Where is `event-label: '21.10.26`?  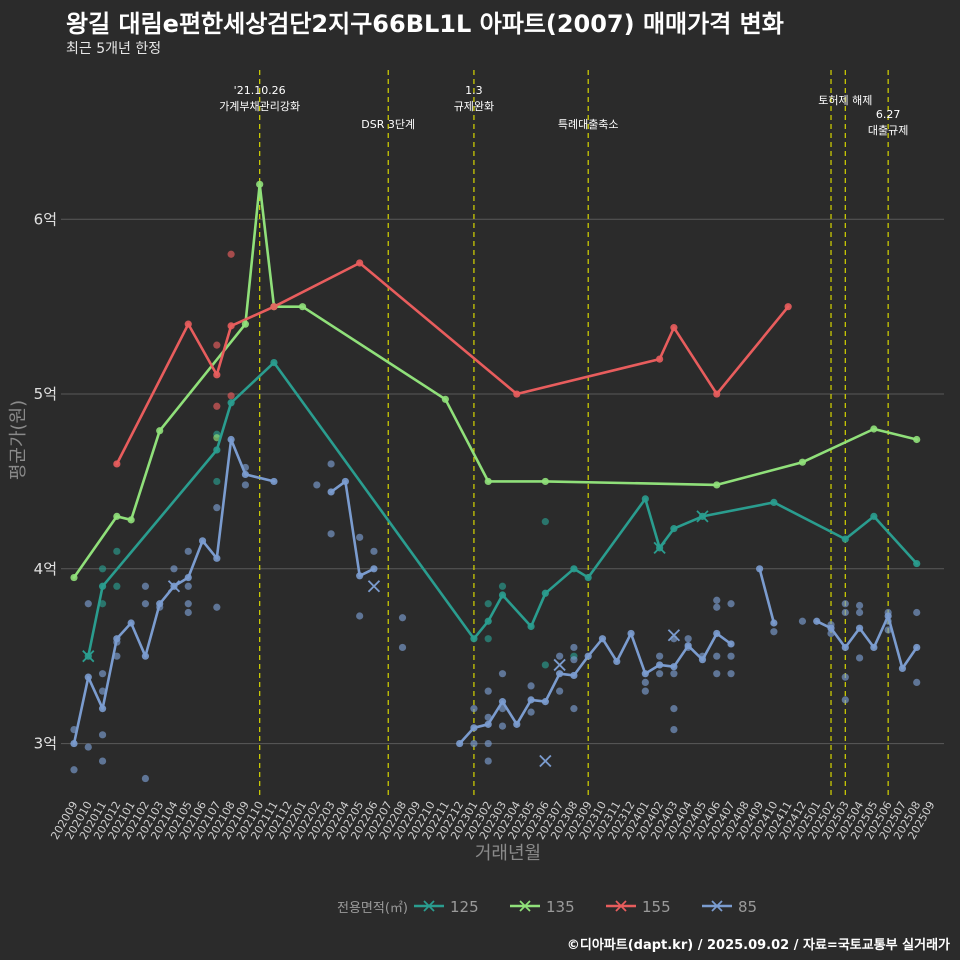 event-label: '21.10.26 is located at coordinates (260, 90).